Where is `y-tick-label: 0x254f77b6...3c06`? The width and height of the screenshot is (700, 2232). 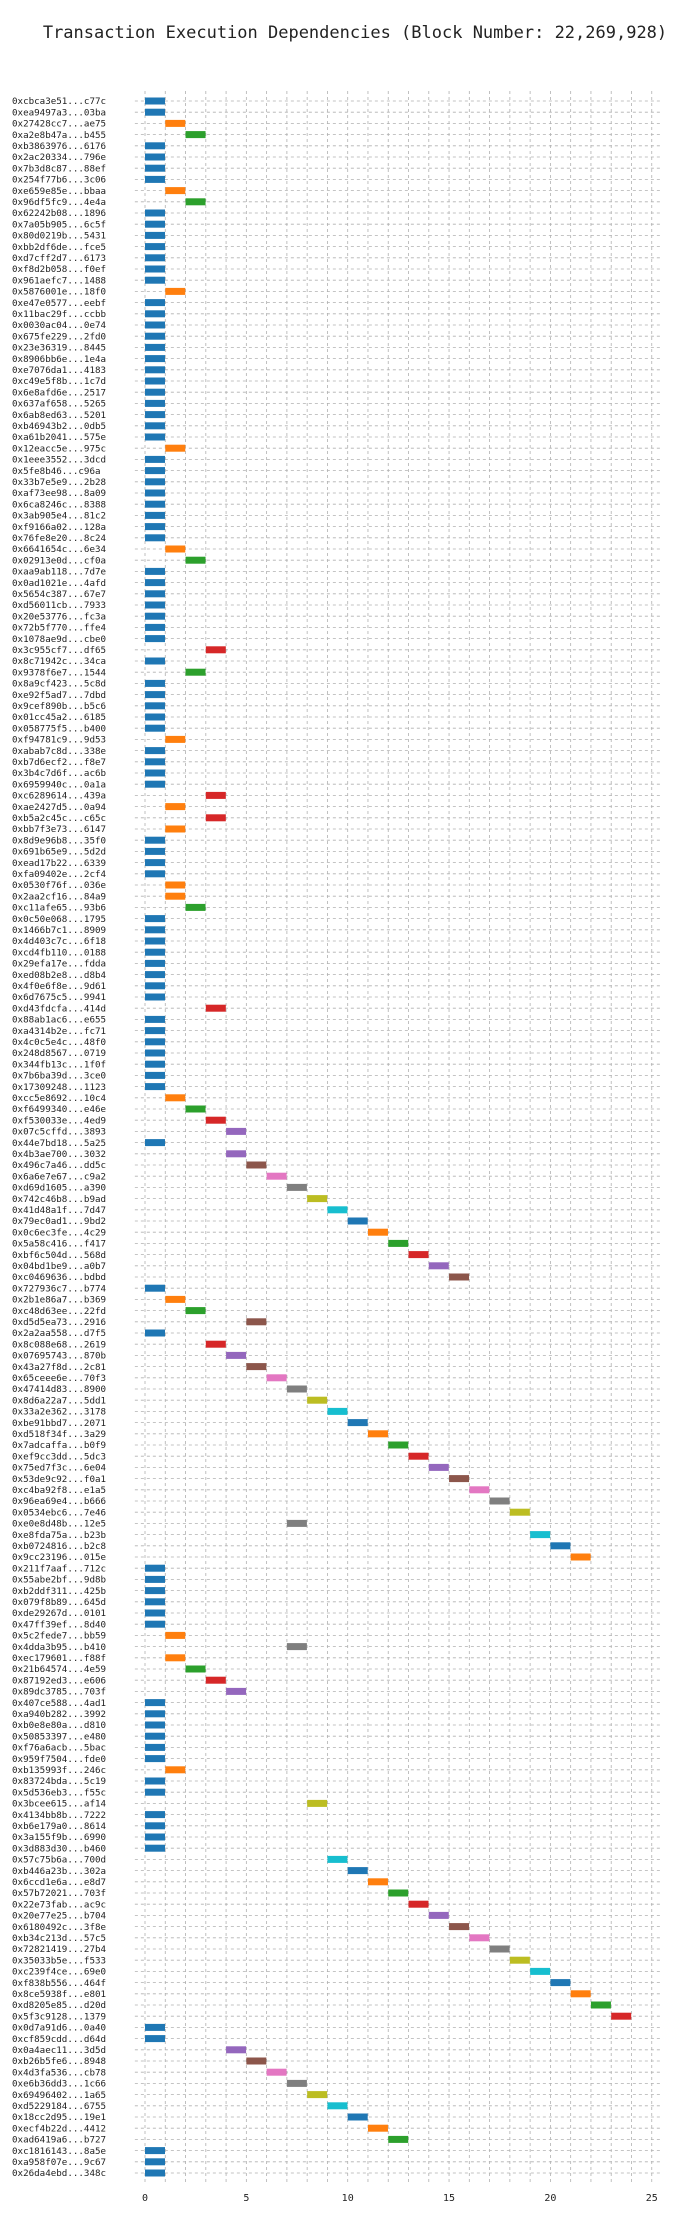 y-tick-label: 0x254f77b6...3c06 is located at coordinates (59, 180).